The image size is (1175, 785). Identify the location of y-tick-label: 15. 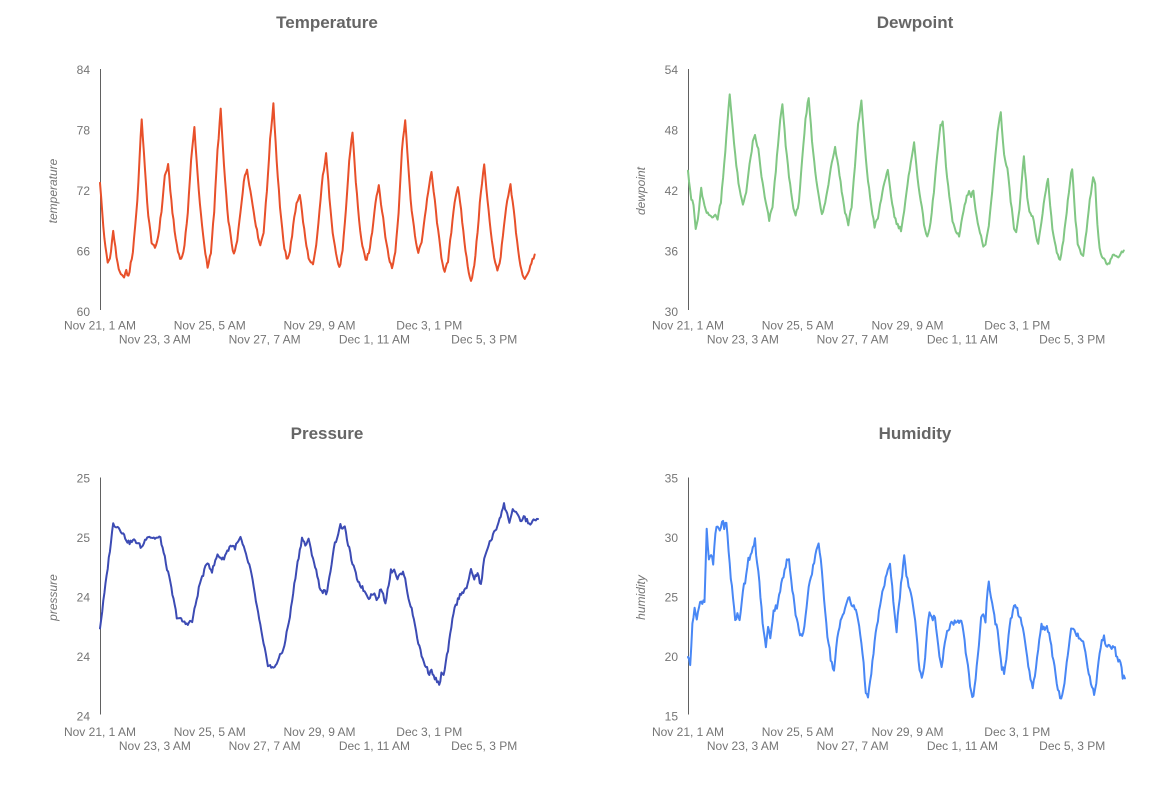
(671, 716).